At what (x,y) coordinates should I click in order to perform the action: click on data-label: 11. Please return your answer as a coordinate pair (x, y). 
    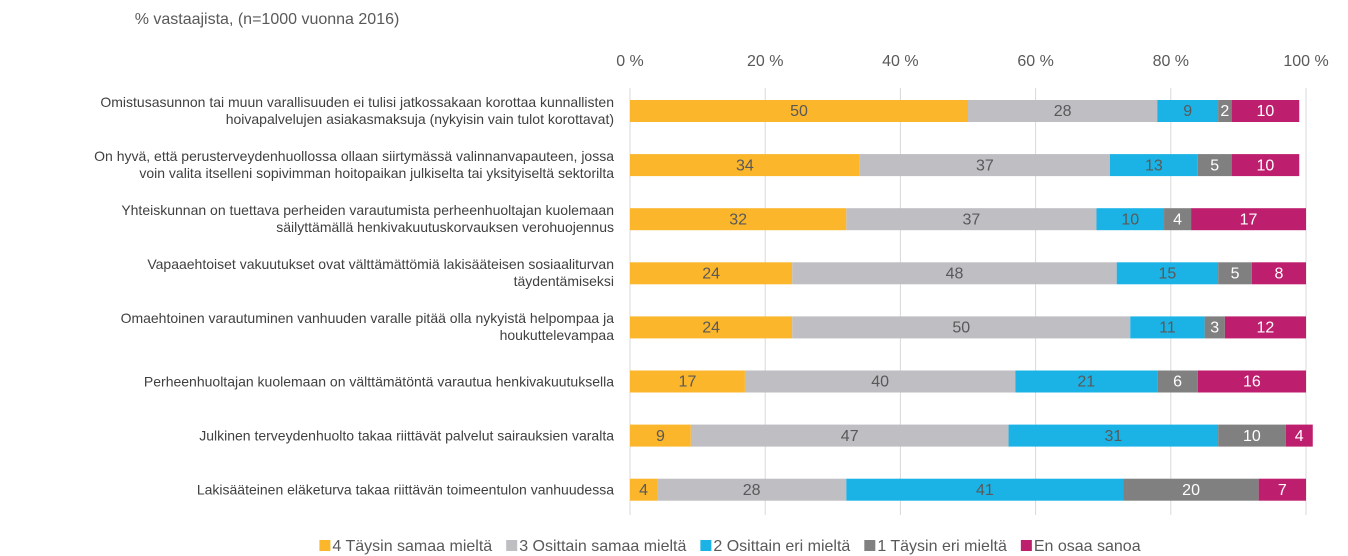
    Looking at the image, I should click on (1167, 328).